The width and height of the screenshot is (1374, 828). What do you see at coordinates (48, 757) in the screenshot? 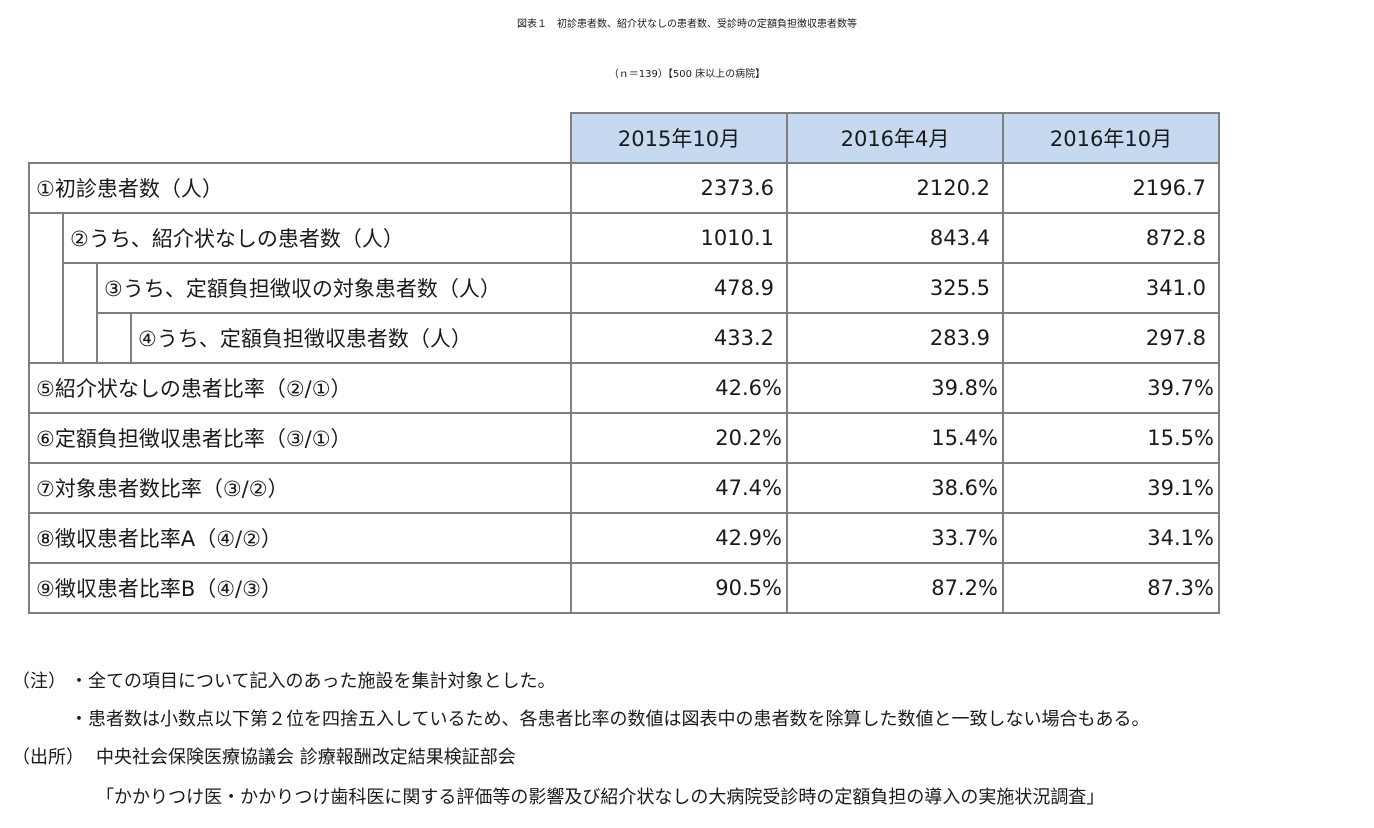
I see `source-label: （出所）` at bounding box center [48, 757].